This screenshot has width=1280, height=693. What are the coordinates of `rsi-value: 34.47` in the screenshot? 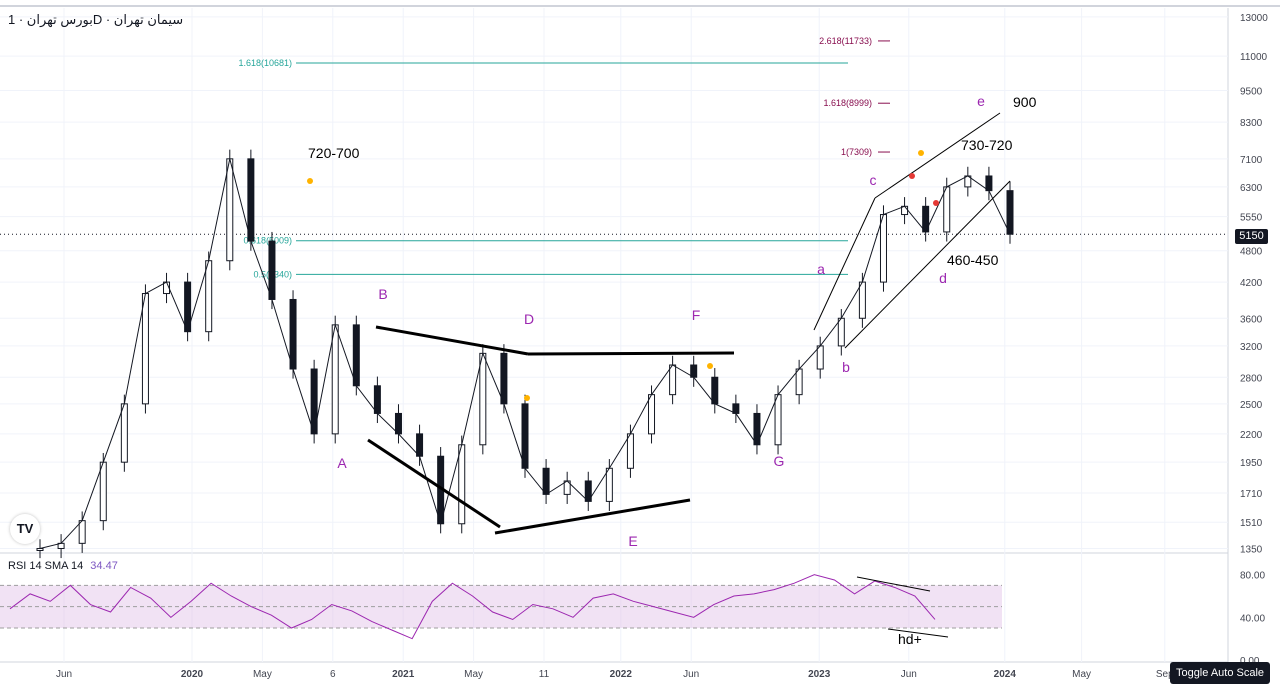 It's located at (104, 566).